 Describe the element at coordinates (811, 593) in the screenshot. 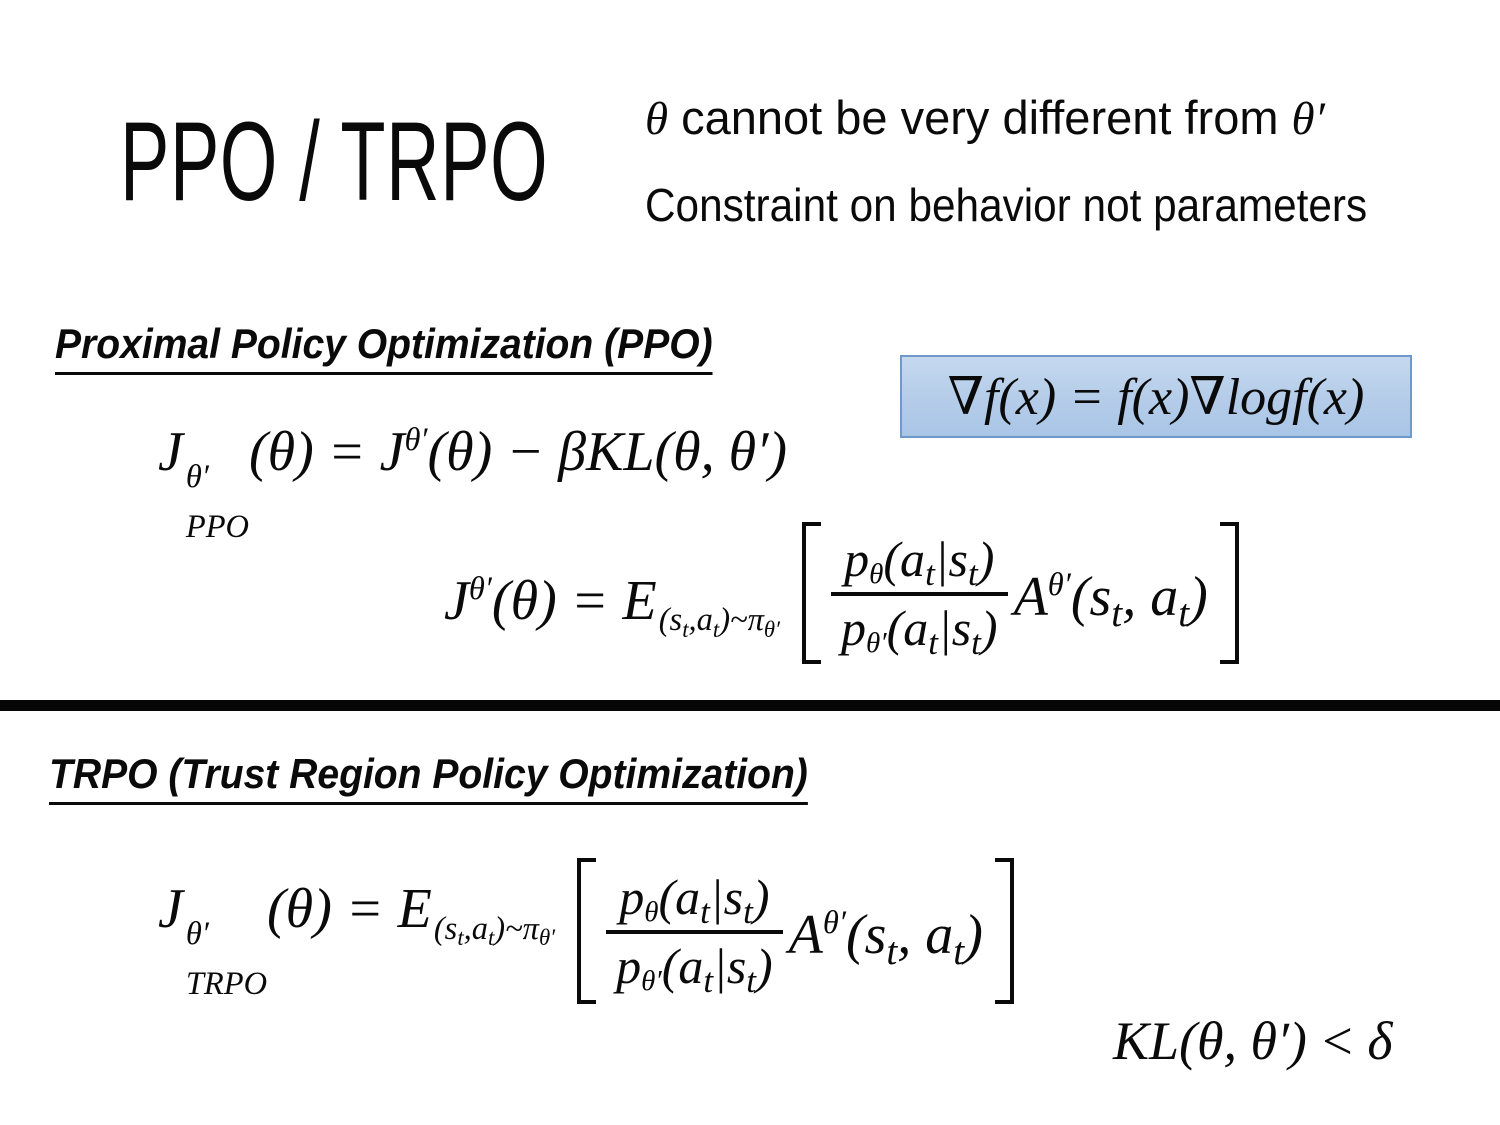

I see `left-bracket` at that location.